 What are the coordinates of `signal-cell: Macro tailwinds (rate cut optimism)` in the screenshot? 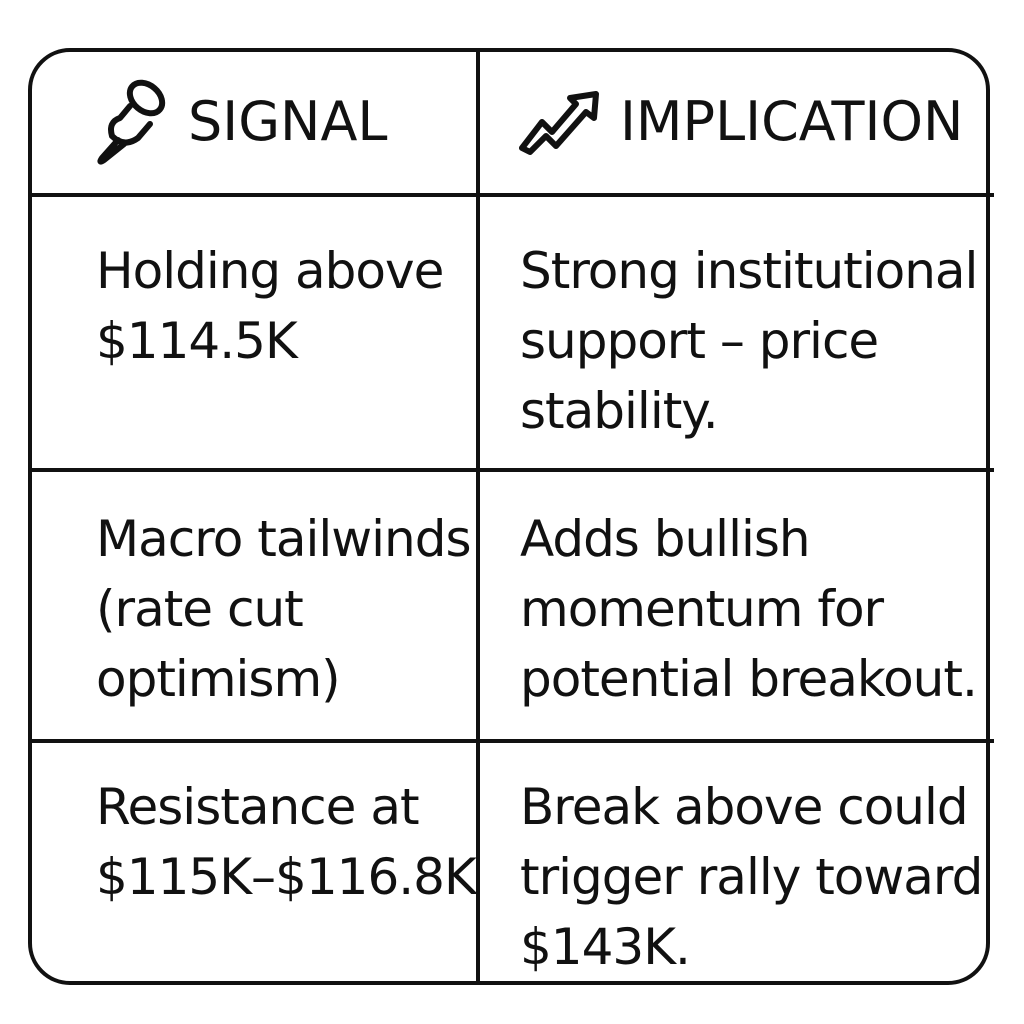 It's located at (284, 609).